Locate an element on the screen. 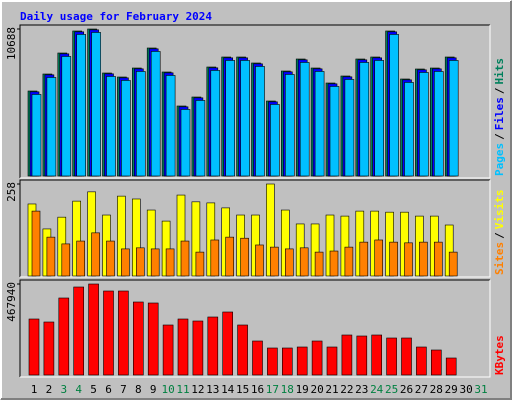  x-tick-label: 21 is located at coordinates (331, 389).